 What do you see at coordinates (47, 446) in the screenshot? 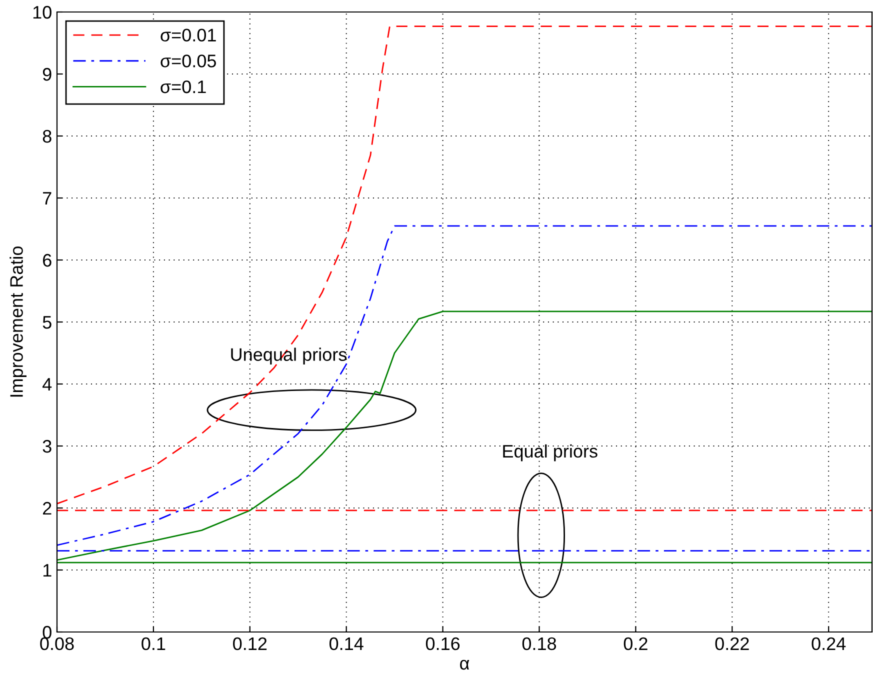
I see `y-tick-label: 3` at bounding box center [47, 446].